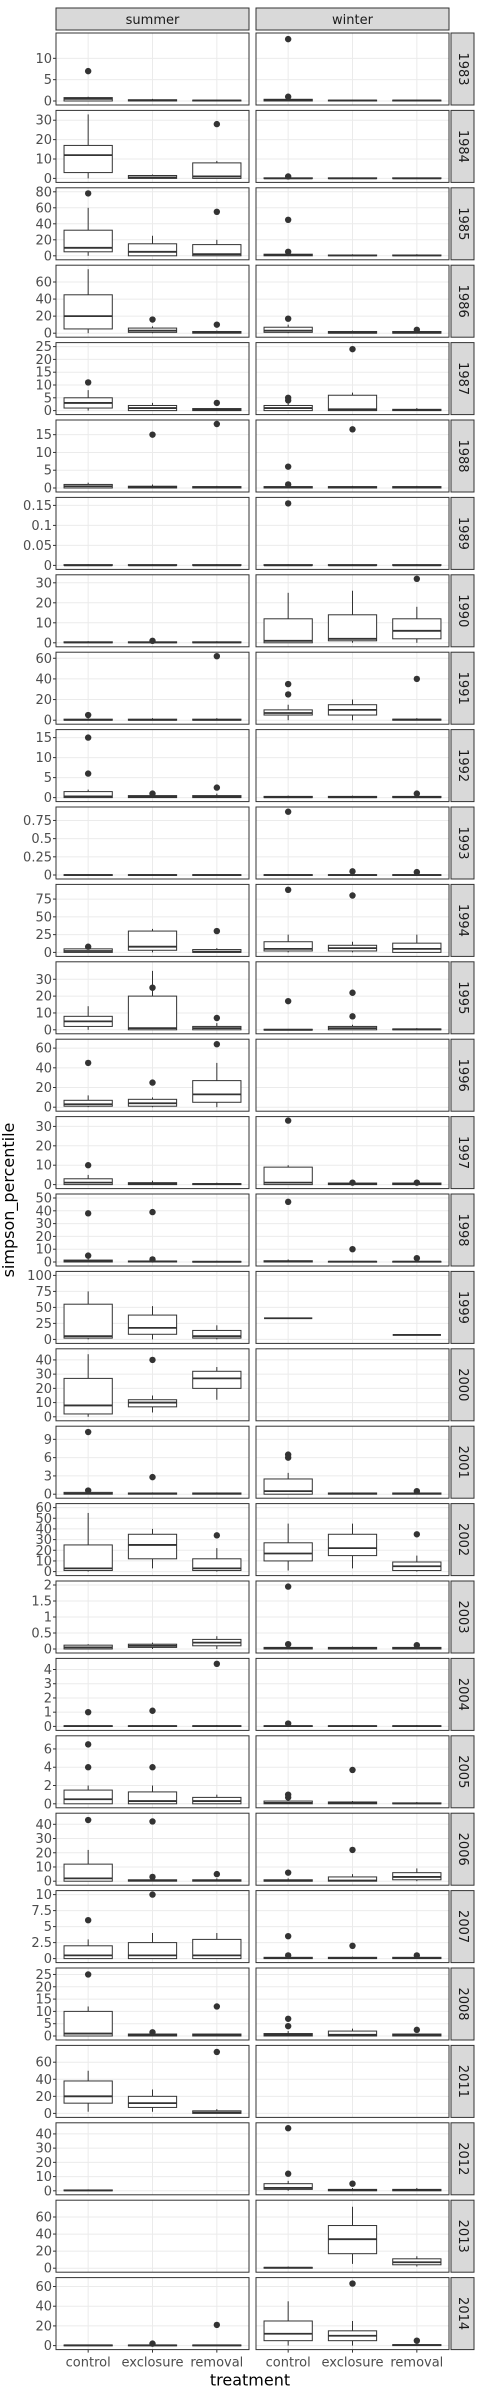  I want to click on row-strip-2000, so click(462, 1385).